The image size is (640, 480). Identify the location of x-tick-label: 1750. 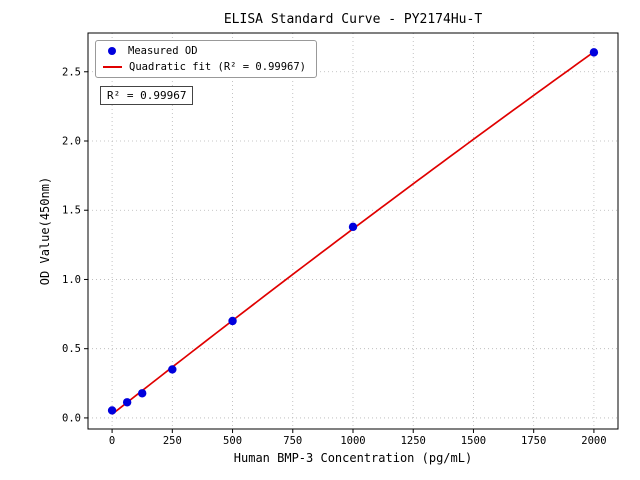
(533, 441).